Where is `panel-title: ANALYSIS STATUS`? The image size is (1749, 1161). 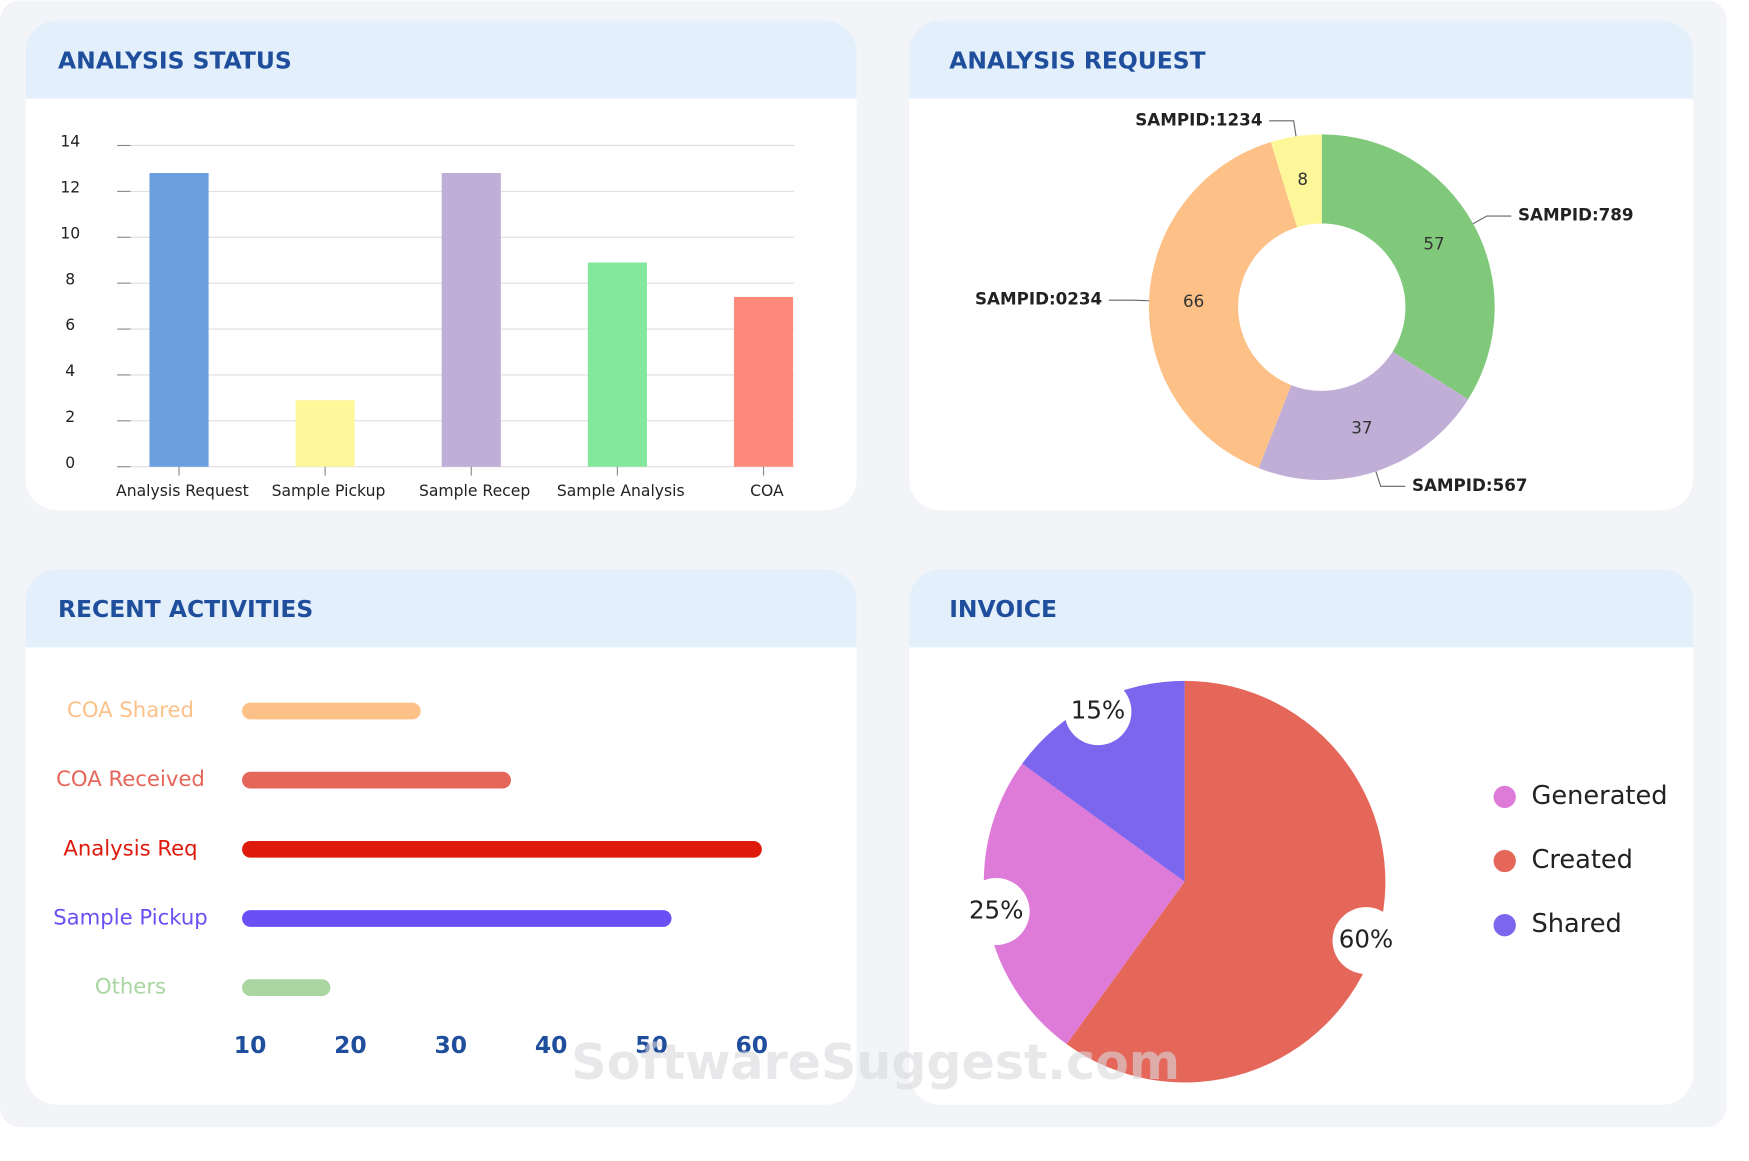
panel-title: ANALYSIS STATUS is located at coordinates (175, 60).